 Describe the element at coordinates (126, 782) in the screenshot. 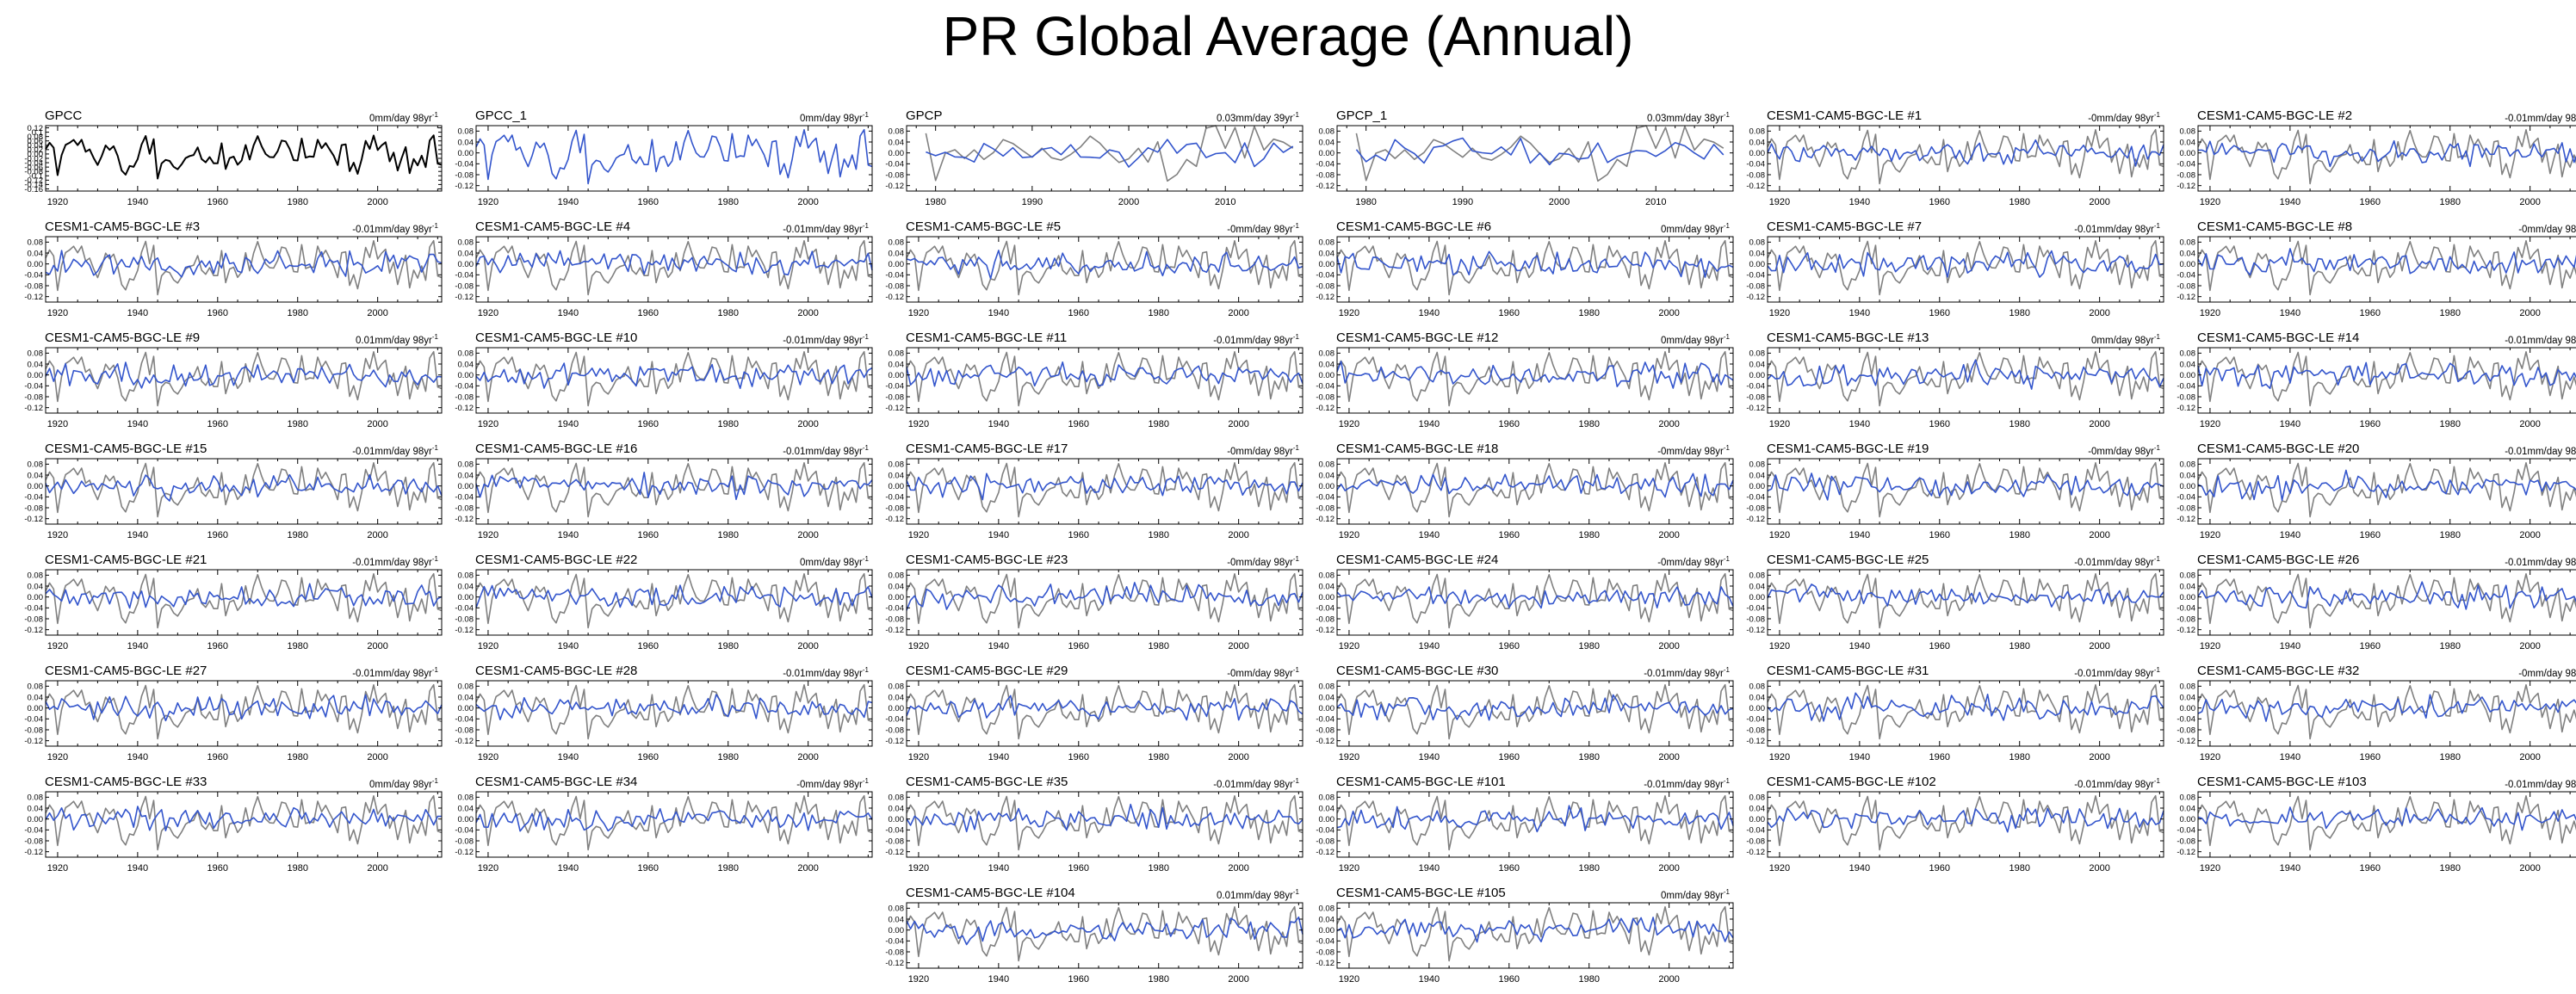

I see `panel-title: CESM1-CAM5-BGC-LE #33` at that location.